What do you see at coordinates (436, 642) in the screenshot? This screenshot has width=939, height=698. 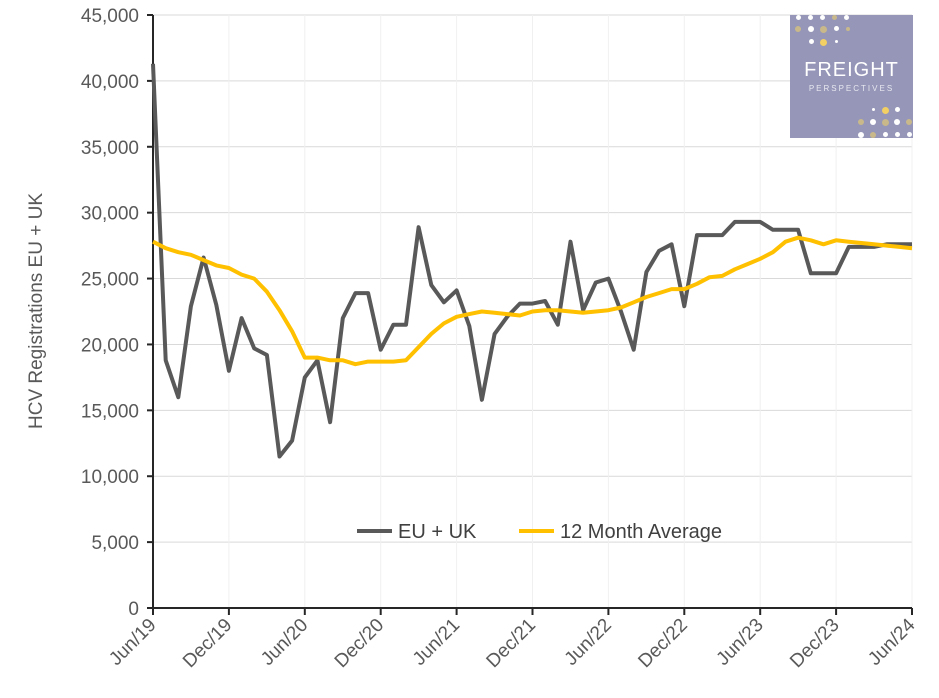 I see `x-tick-label: Jun/21` at bounding box center [436, 642].